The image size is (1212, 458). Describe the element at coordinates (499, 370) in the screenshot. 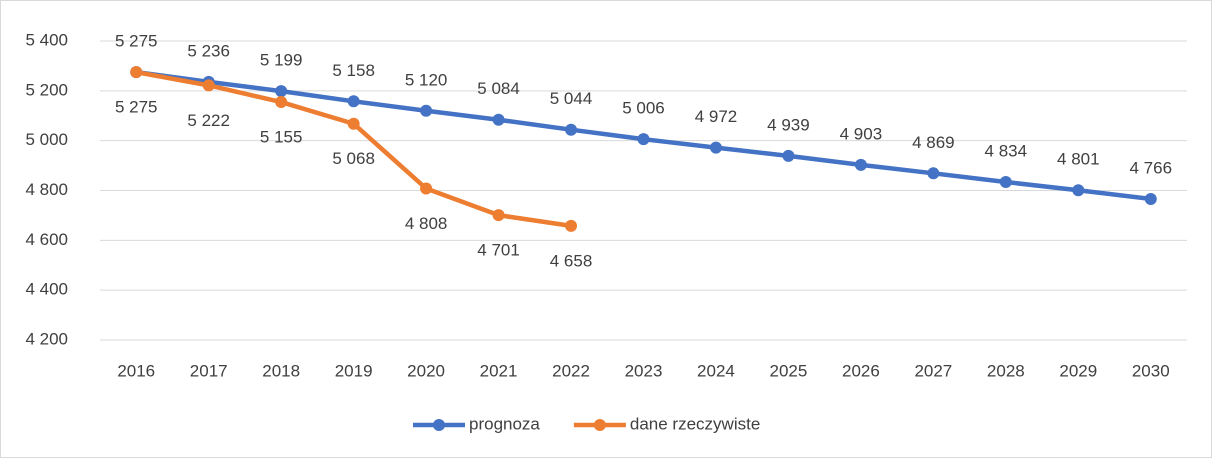

I see `x-tick-label: 2021` at that location.